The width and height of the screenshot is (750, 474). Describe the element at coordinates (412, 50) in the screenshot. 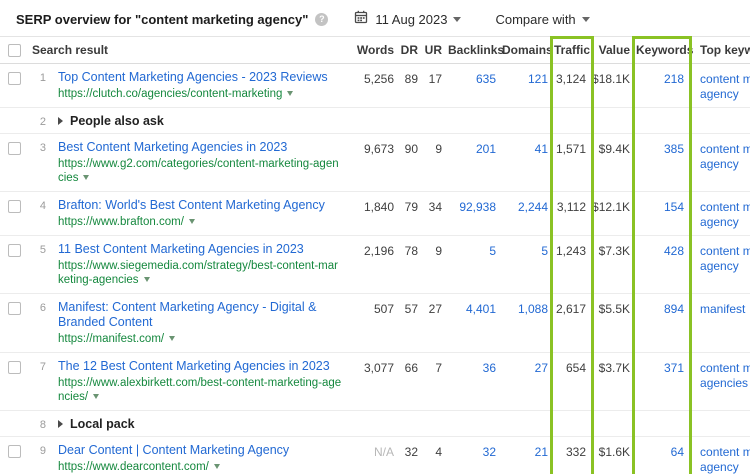

I see `col-header-dr: DR` at that location.